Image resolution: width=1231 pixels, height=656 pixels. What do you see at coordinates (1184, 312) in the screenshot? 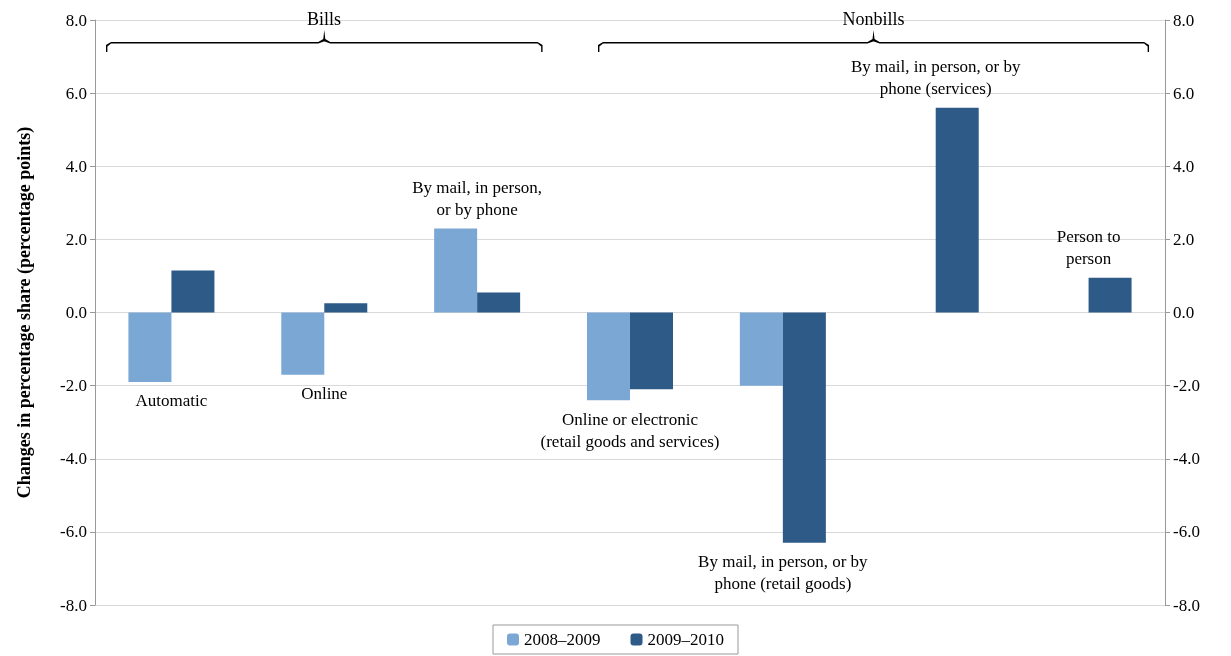
I see `y2-tick-label: 0.0` at bounding box center [1184, 312].